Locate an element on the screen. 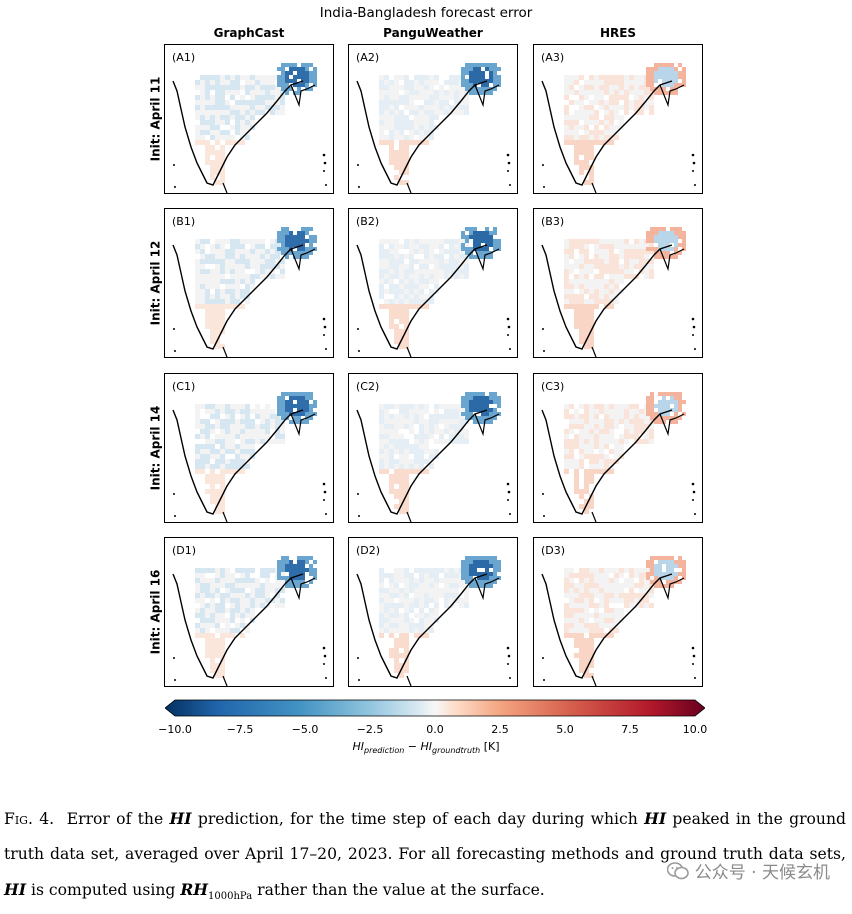  map-panel-b1: (B1) is located at coordinates (249, 283).